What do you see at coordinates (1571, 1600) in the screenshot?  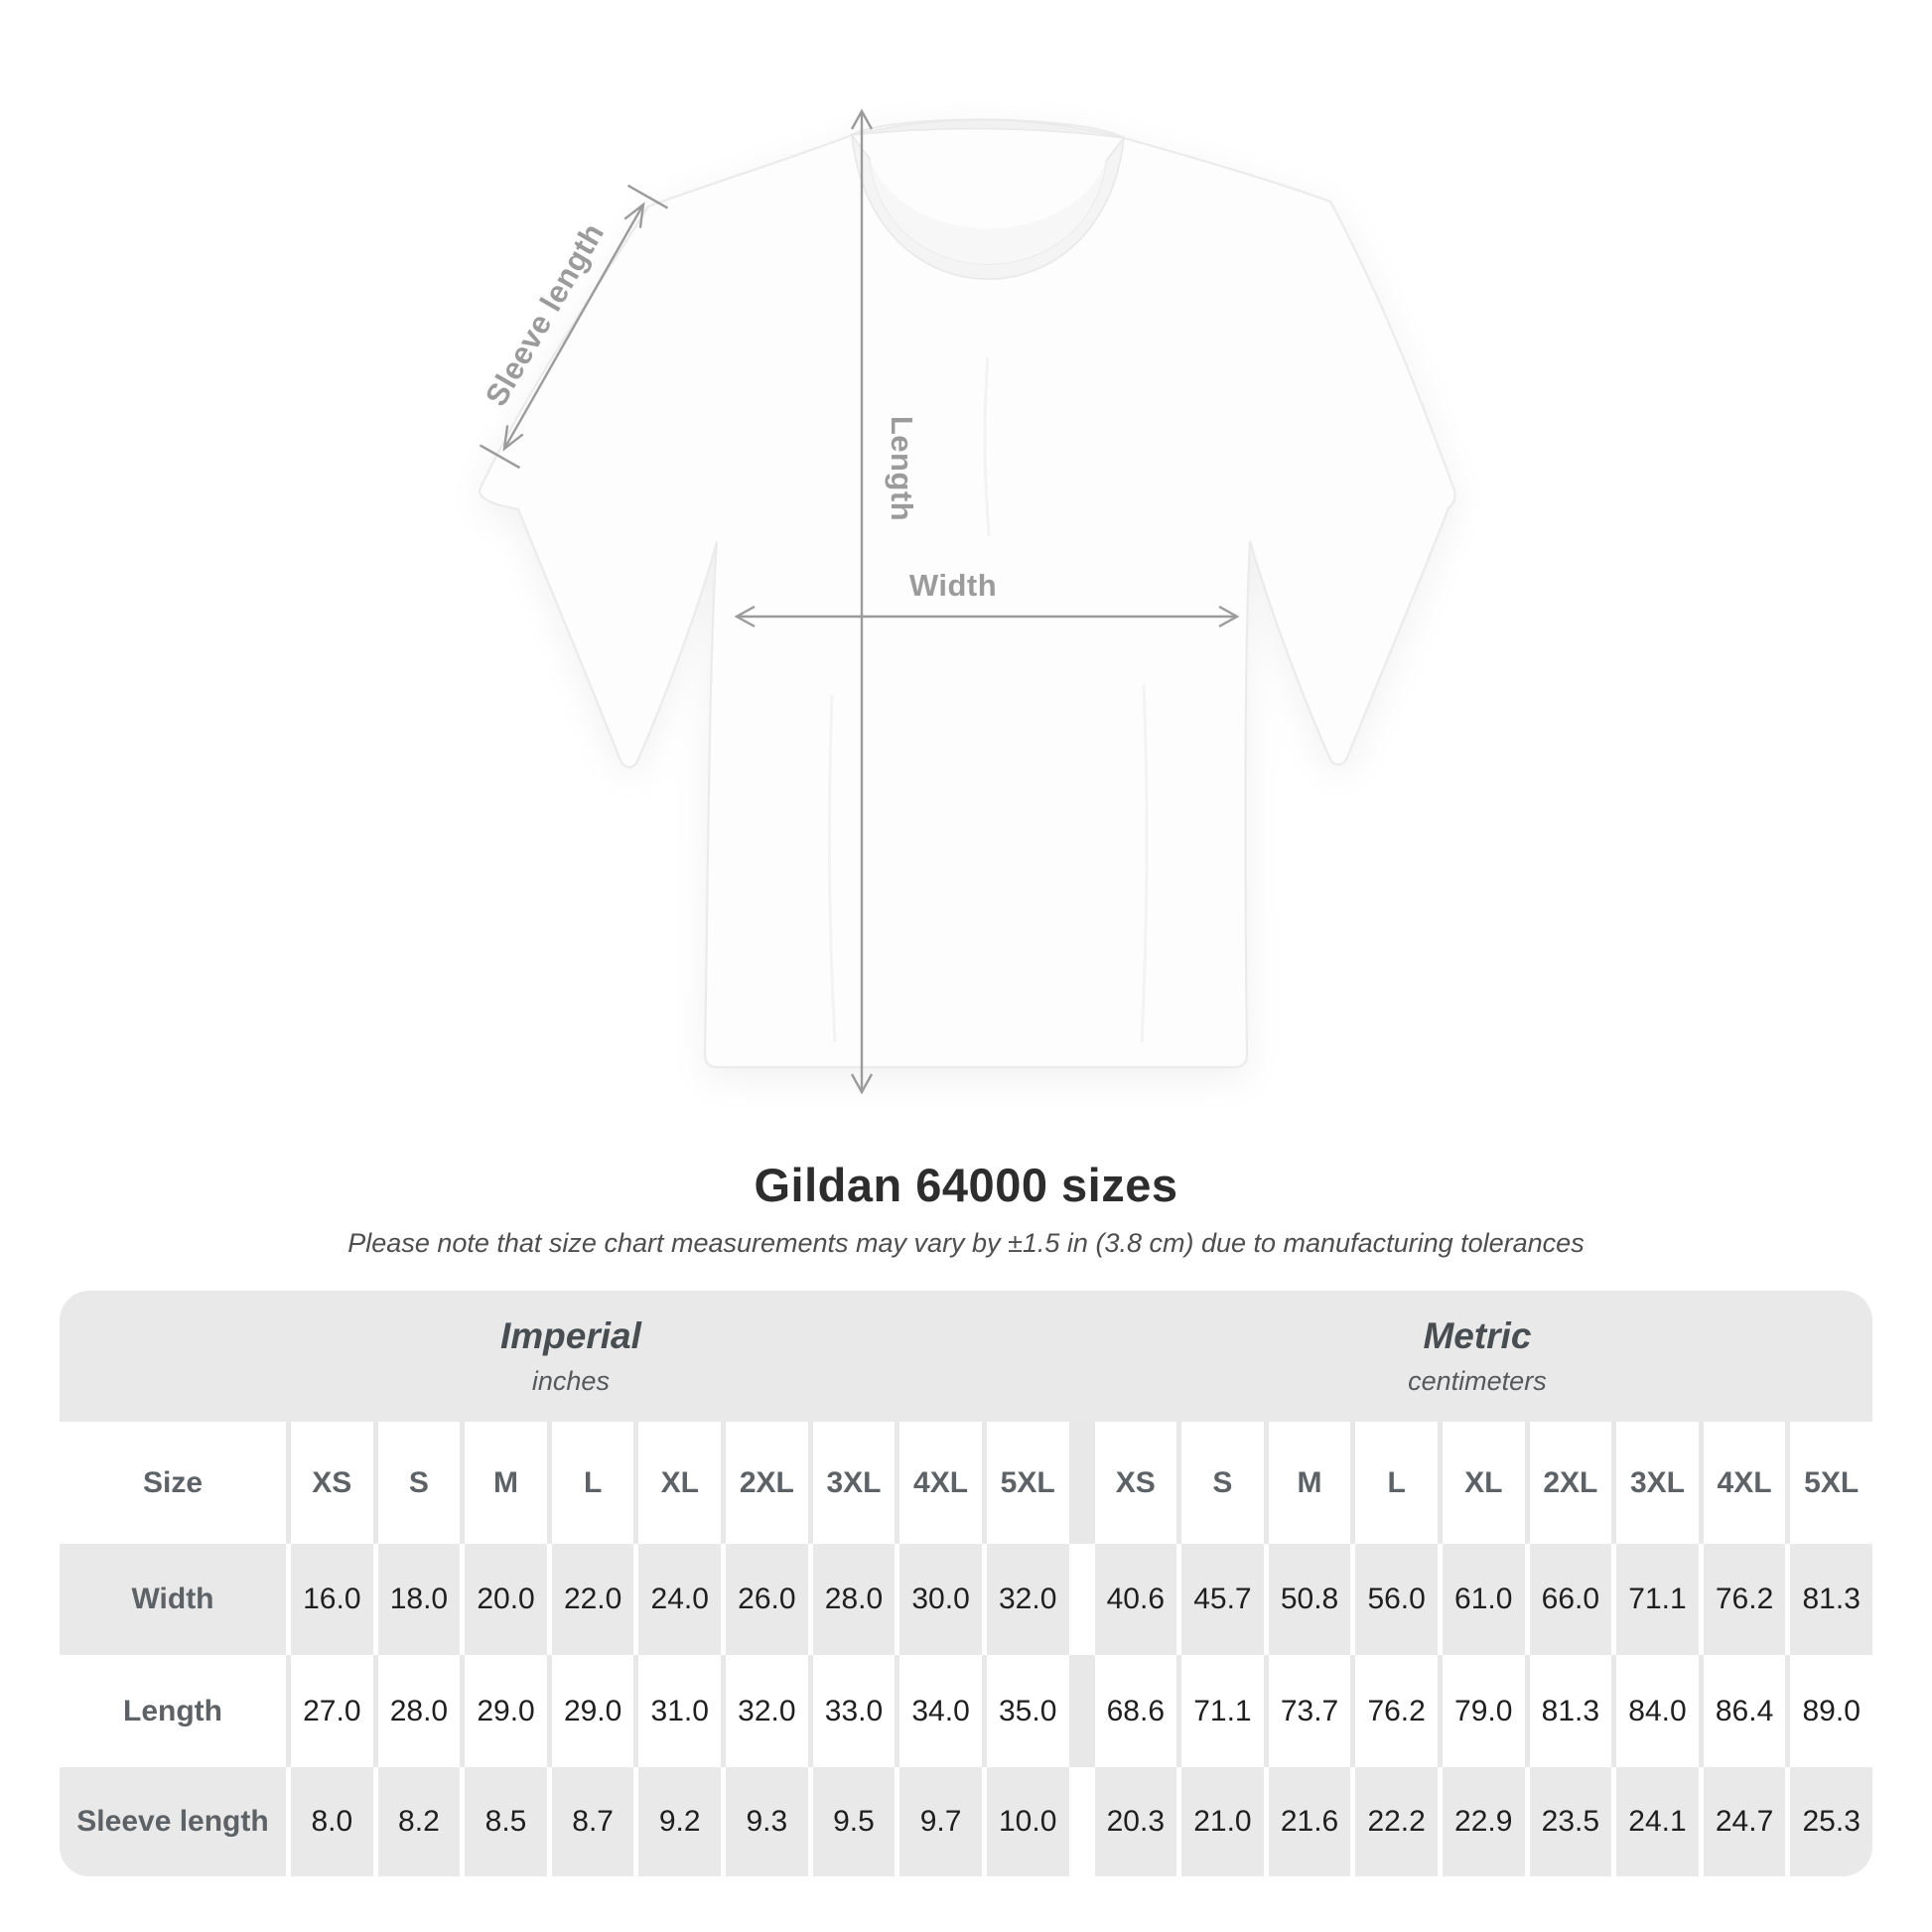 I see `value-cell: 66.0` at bounding box center [1571, 1600].